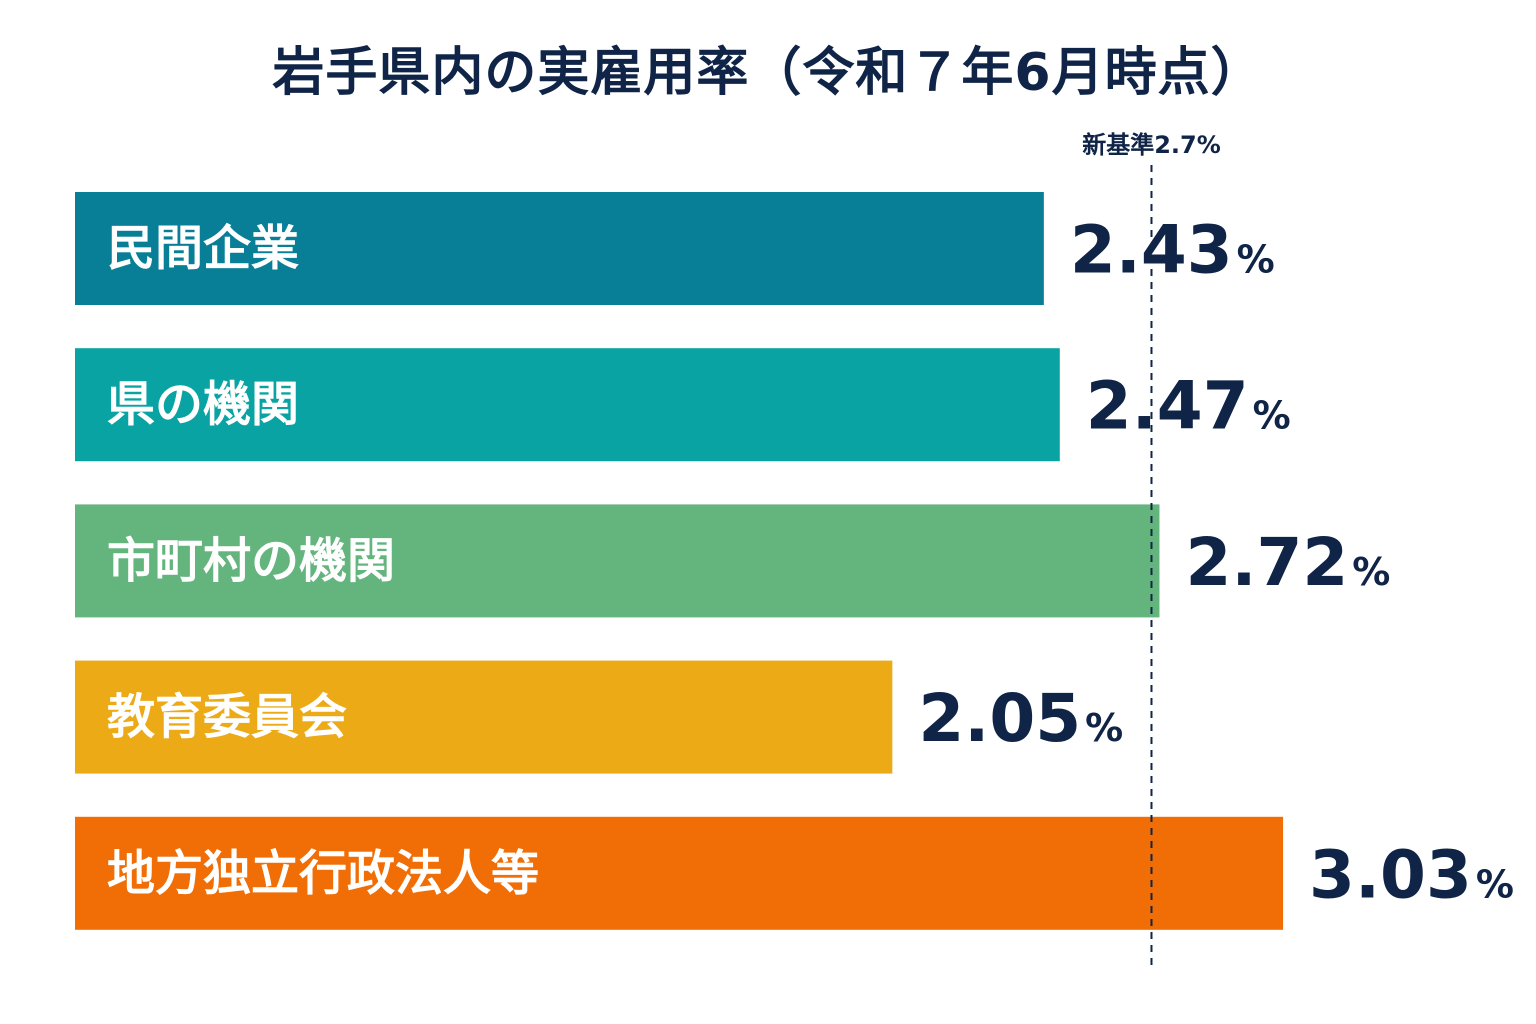 The width and height of the screenshot is (1536, 1024). Describe the element at coordinates (1266, 562) in the screenshot. I see `value-number-3: 2.72` at that location.